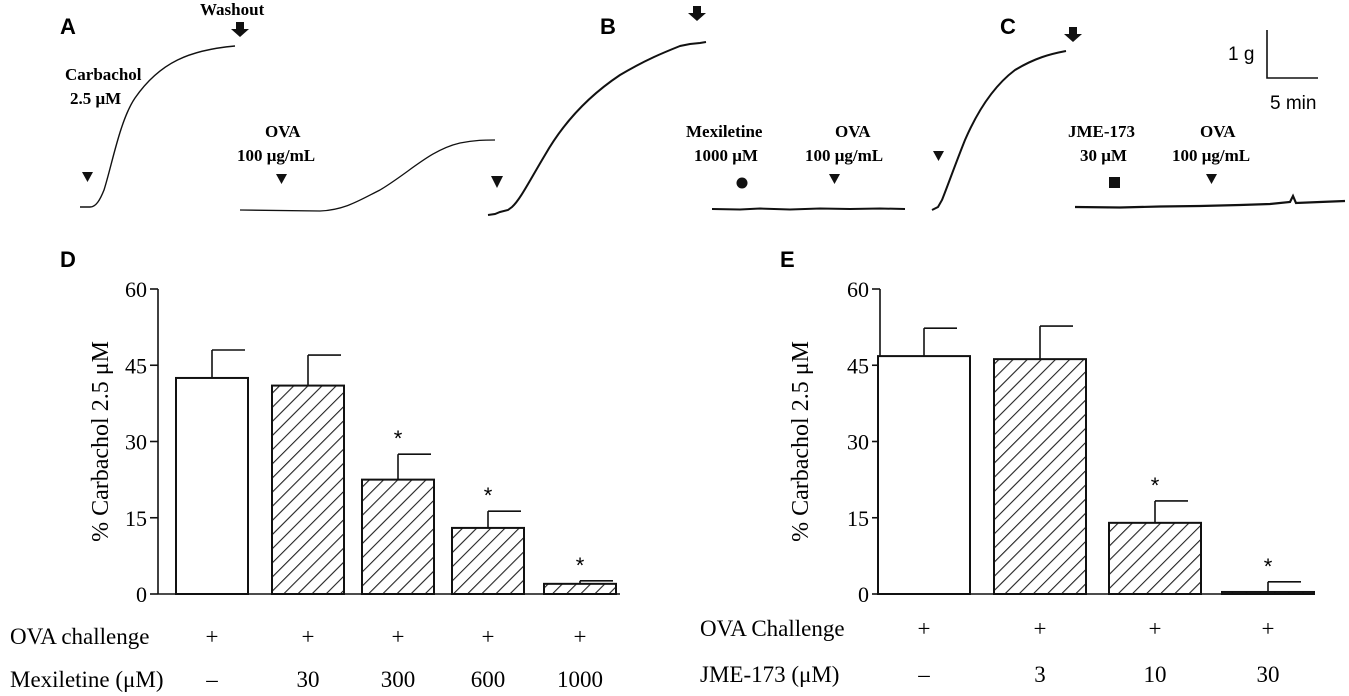 This screenshot has height=696, width=1349. I want to click on concentration-value: 10, so click(1155, 674).